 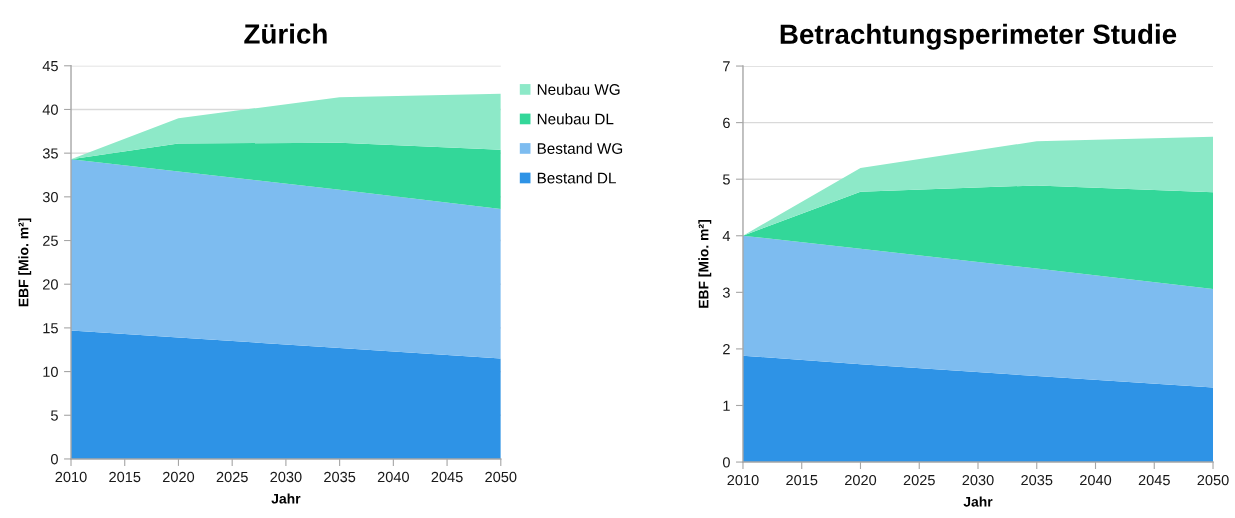 I want to click on y-tick-label: 3, so click(x=726, y=292).